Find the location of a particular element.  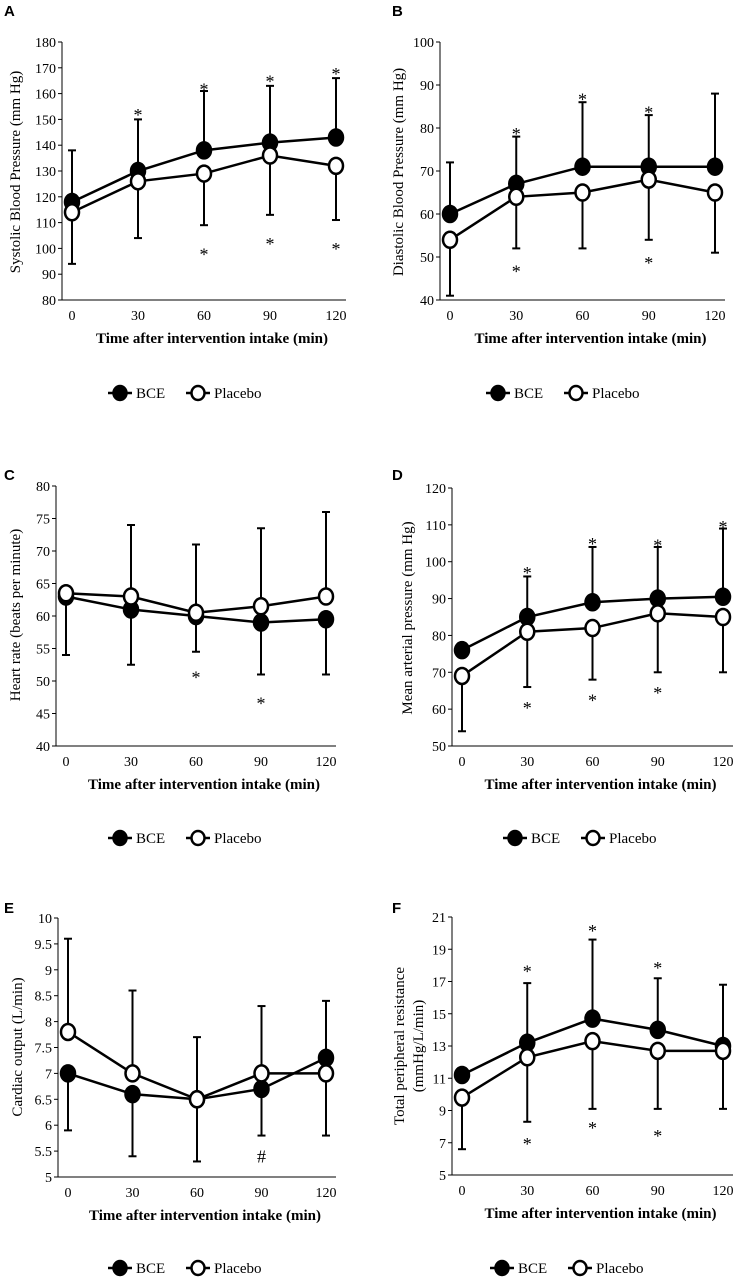

y-tick-label: 160 is located at coordinates (45, 95).